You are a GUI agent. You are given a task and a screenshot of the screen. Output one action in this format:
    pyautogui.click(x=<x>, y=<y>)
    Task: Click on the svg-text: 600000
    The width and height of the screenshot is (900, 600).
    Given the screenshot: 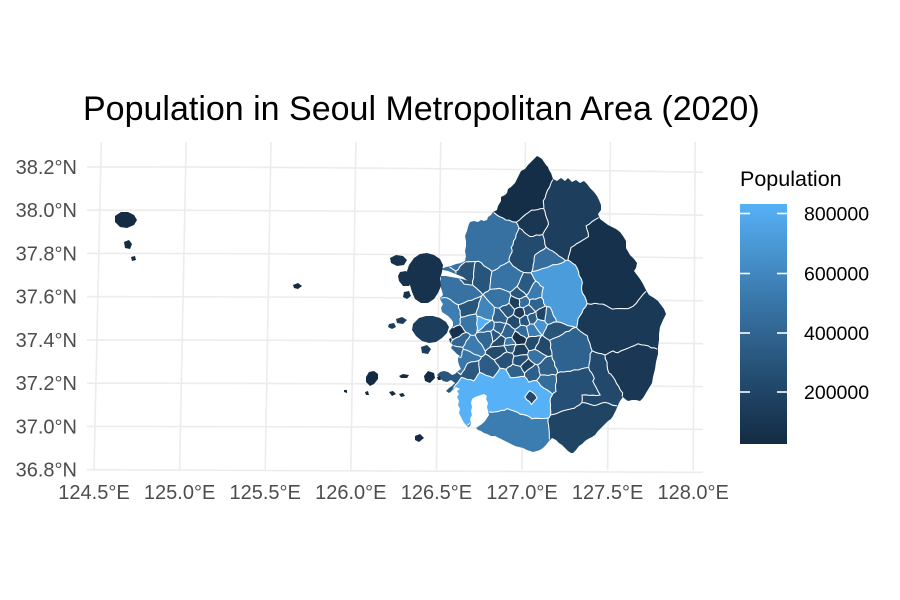 What is the action you would take?
    pyautogui.click(x=836, y=275)
    